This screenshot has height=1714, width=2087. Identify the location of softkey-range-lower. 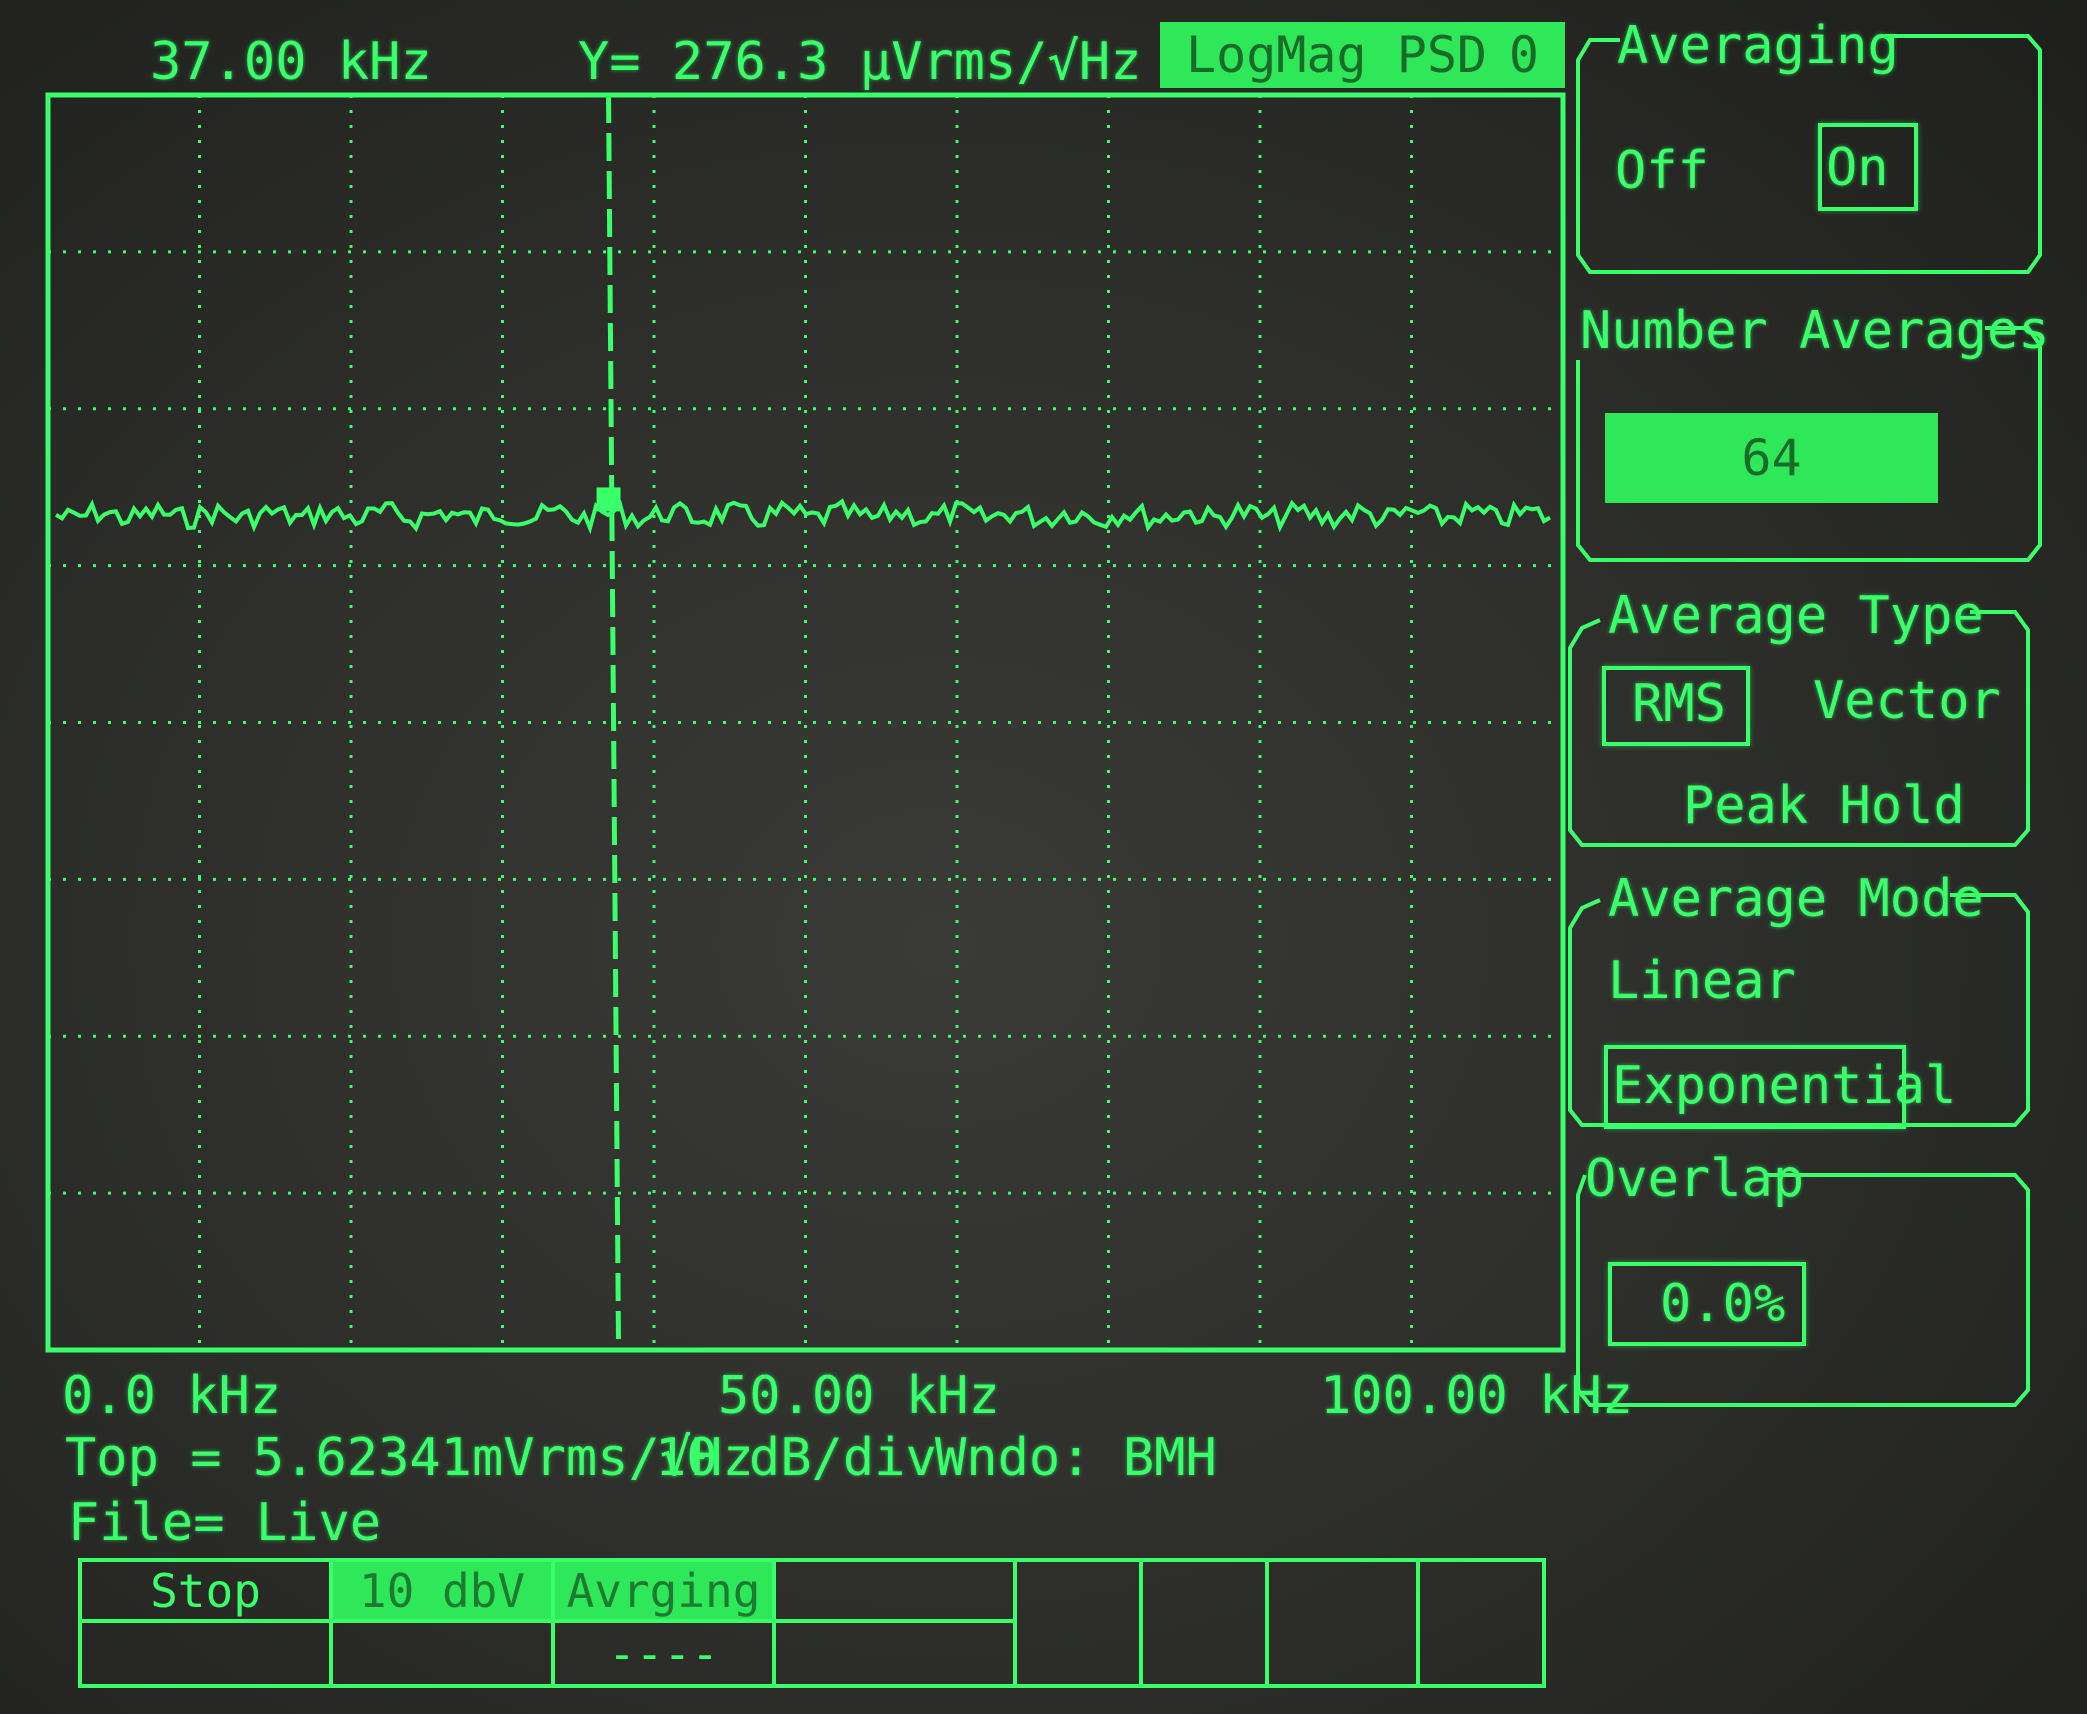
(442, 1653).